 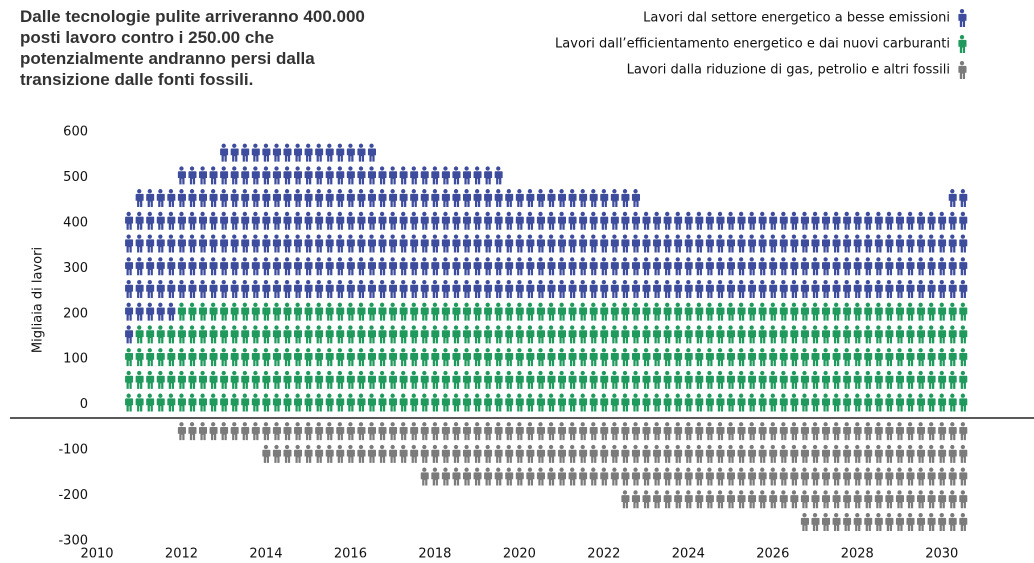 What do you see at coordinates (96, 554) in the screenshot?
I see `x-tick-label: 2010` at bounding box center [96, 554].